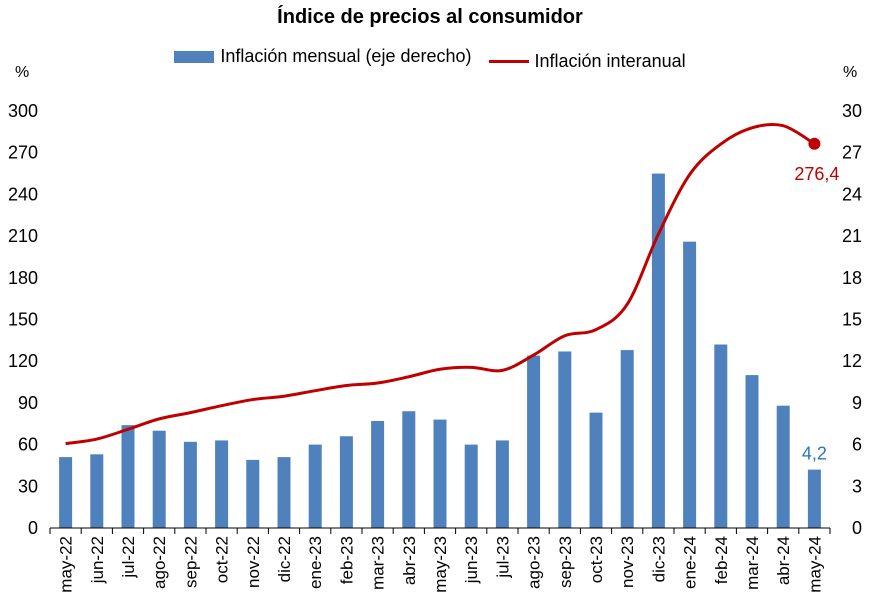  Describe the element at coordinates (159, 562) in the screenshot. I see `x-tick-label: ago-22` at that location.